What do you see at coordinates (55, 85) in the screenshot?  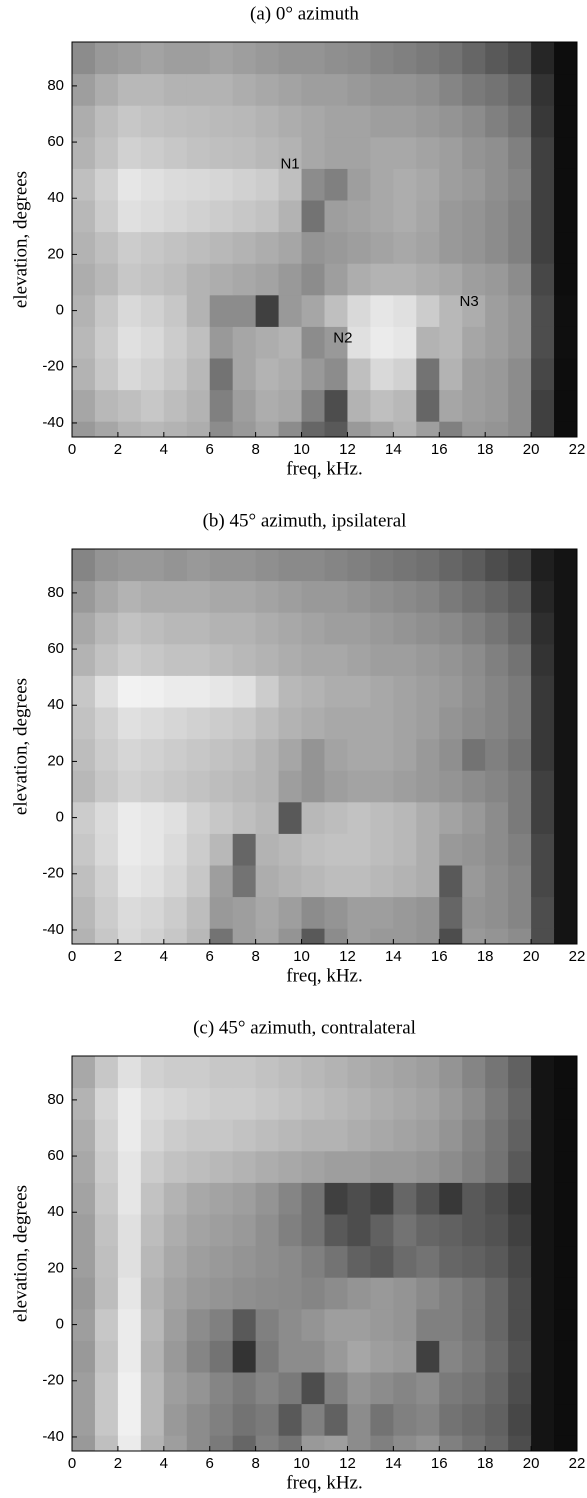 I see `y-tick-label: 80` at bounding box center [55, 85].